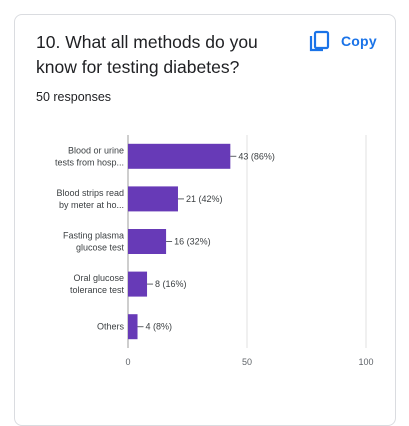 This screenshot has height=426, width=409. Describe the element at coordinates (359, 41) in the screenshot. I see `copy-label: Copy` at that location.